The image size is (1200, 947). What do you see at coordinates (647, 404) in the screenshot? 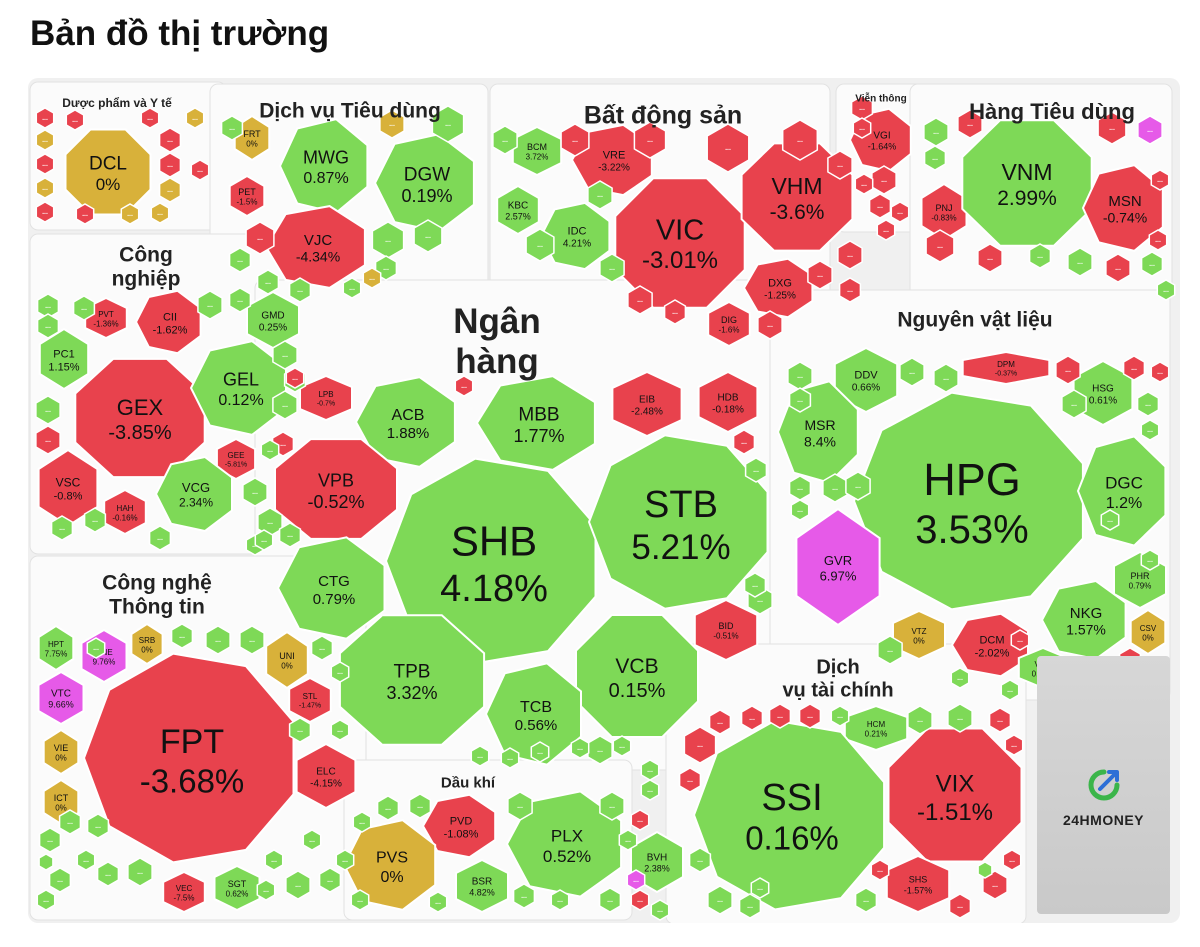
I see `stock-cell-eib: EIB-2.48%` at bounding box center [647, 404].